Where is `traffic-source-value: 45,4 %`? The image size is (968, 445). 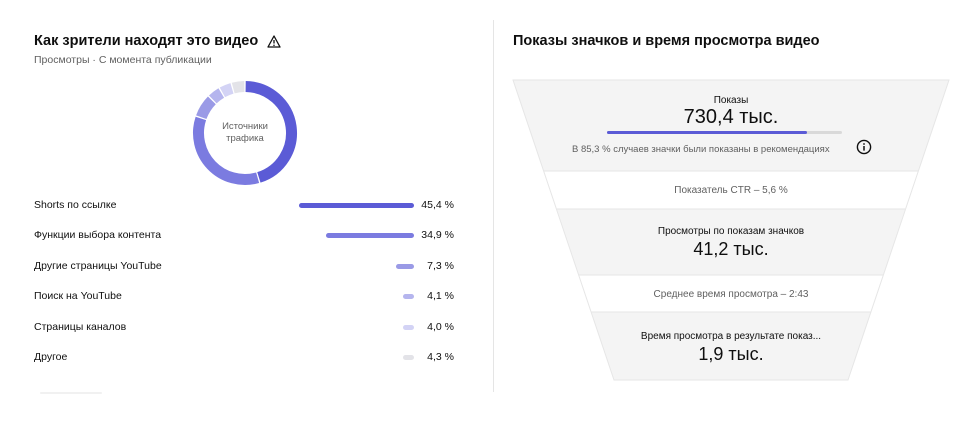
traffic-source-value: 45,4 % is located at coordinates (437, 205).